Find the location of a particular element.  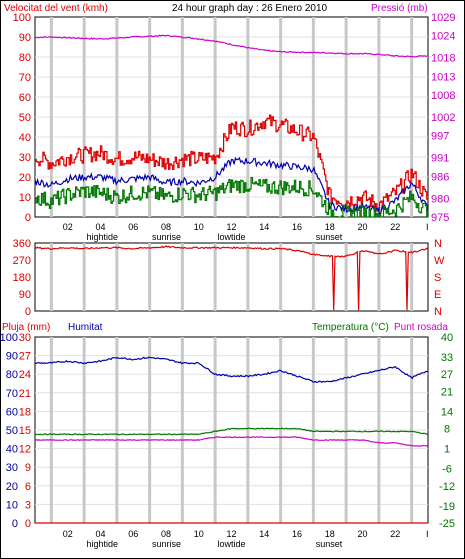

pressure-axis-tick-label: 1008 is located at coordinates (443, 96).